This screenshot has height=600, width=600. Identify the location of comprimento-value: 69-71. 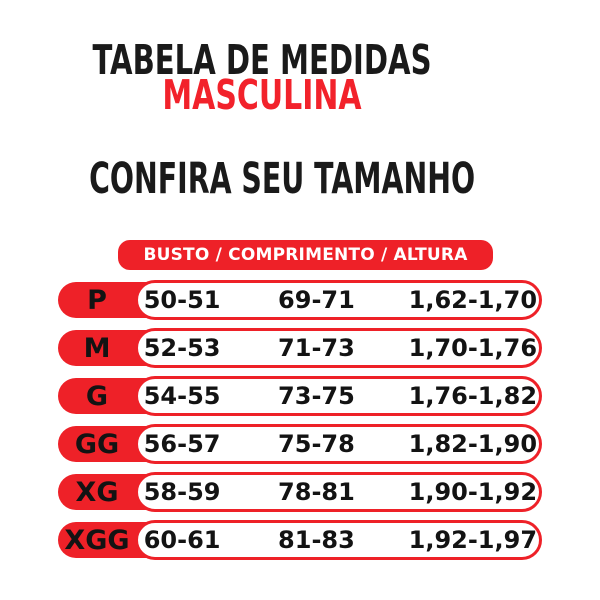
(316, 300).